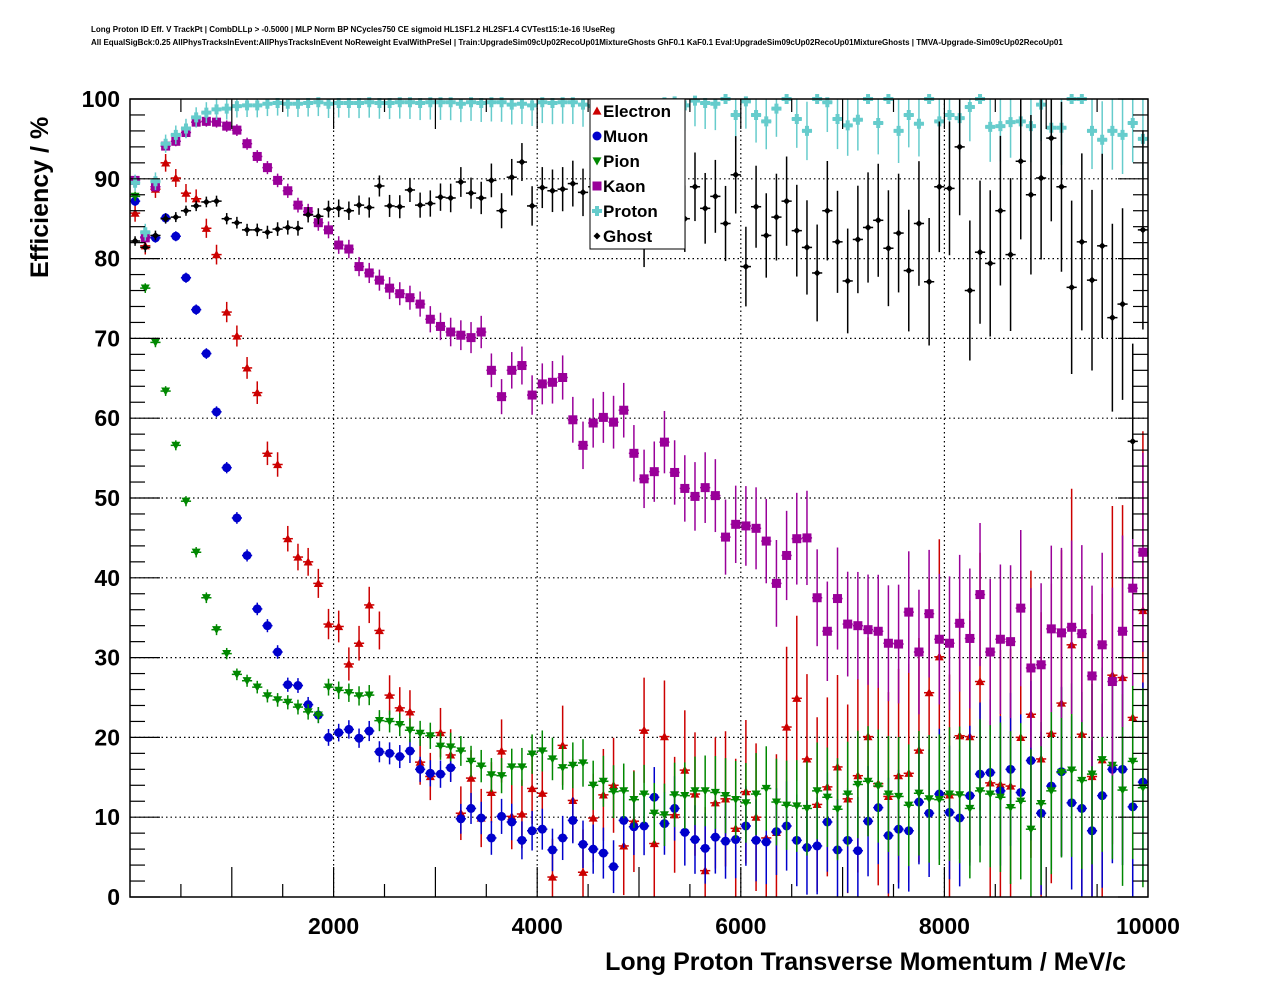  I want to click on legend-marker-proton, so click(597, 211).